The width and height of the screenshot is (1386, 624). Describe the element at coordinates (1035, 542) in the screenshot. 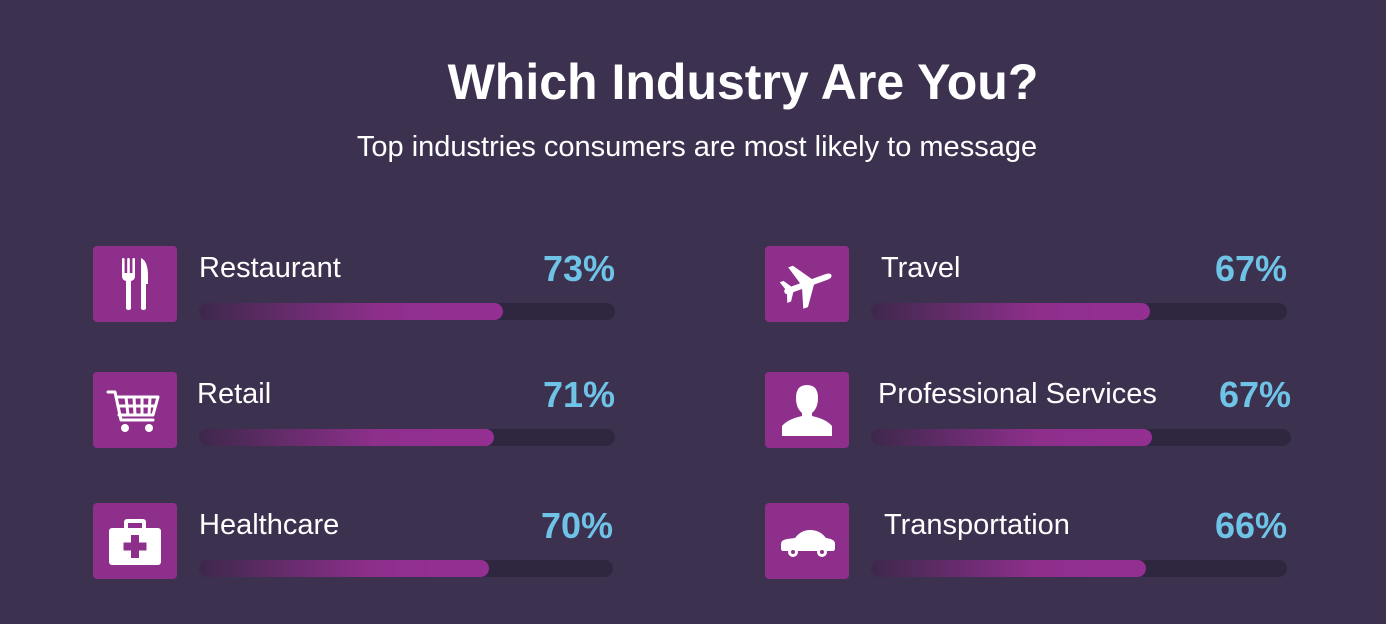

I see `industry-row-transportation: Transportation 66%` at that location.